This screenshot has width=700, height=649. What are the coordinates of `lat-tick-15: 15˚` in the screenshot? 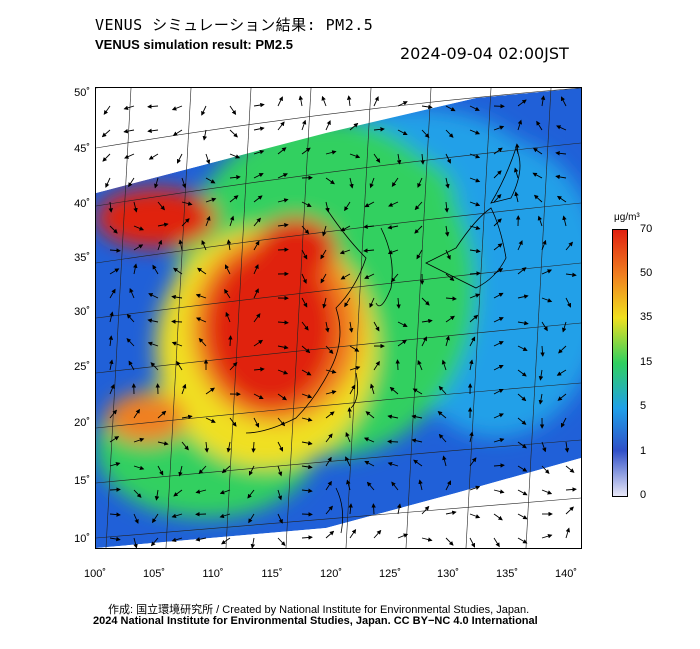 It's located at (82, 481).